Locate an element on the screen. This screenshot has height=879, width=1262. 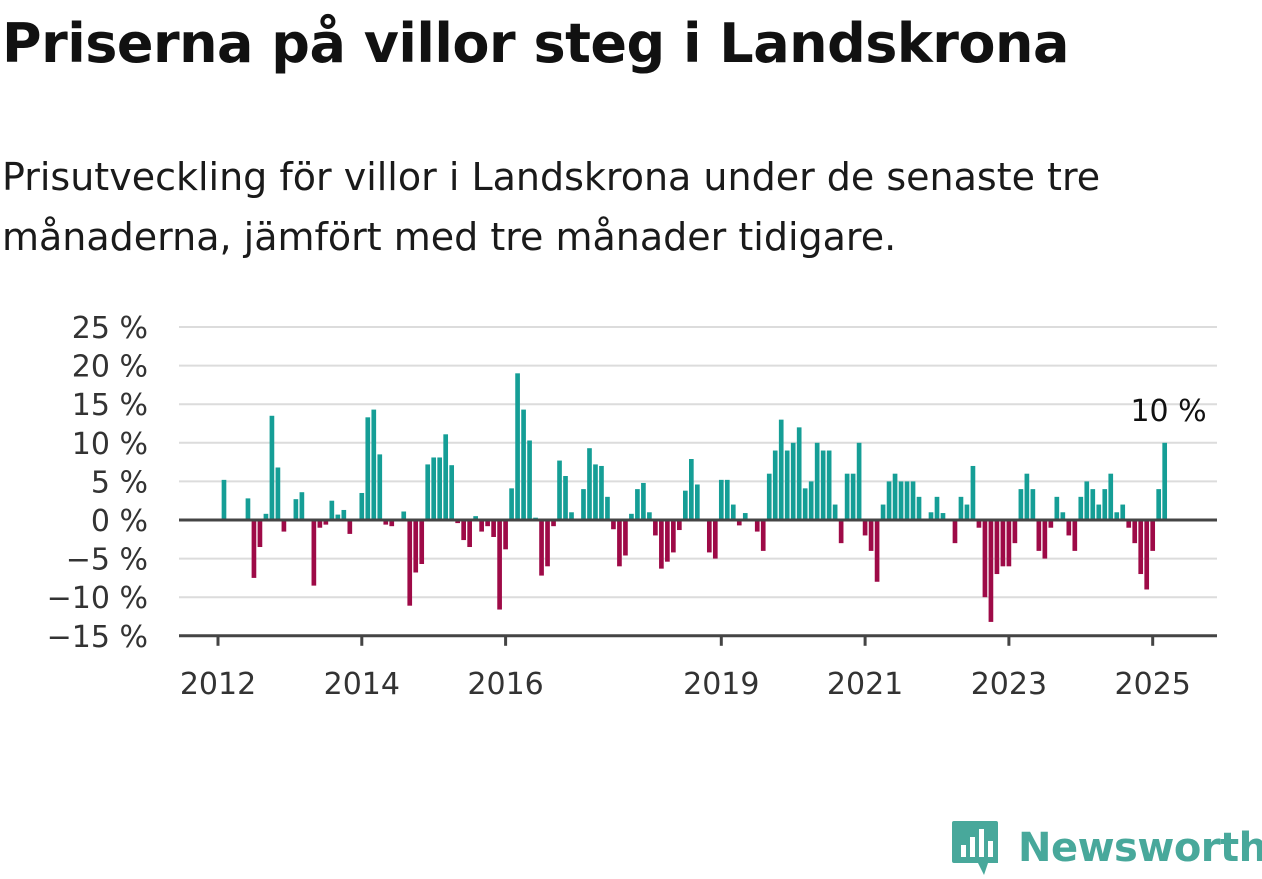
y-tick-label: −15 % is located at coordinates (97, 637).